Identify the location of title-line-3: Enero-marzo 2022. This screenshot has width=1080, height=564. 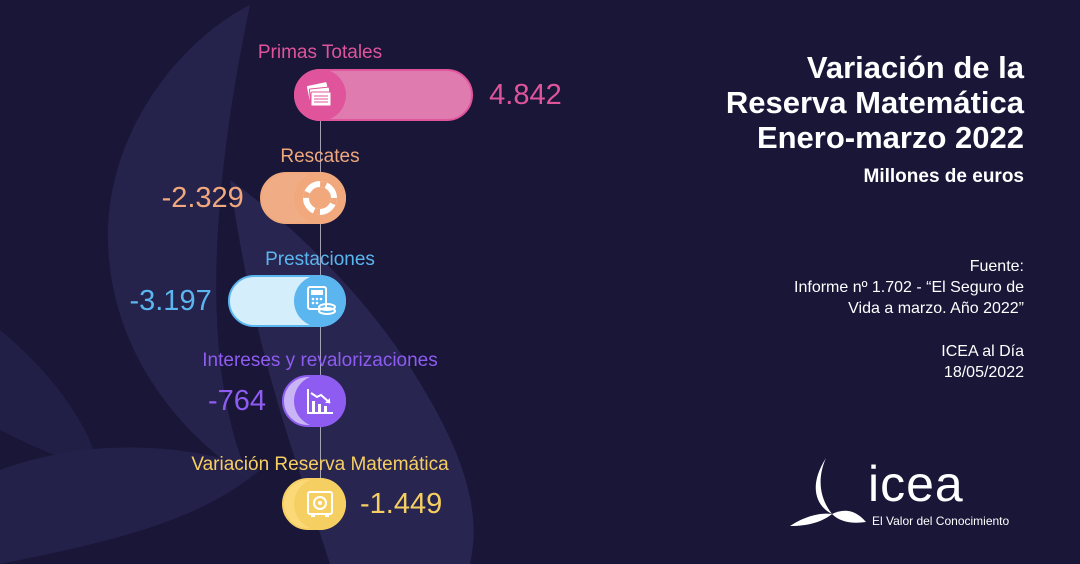
(890, 137).